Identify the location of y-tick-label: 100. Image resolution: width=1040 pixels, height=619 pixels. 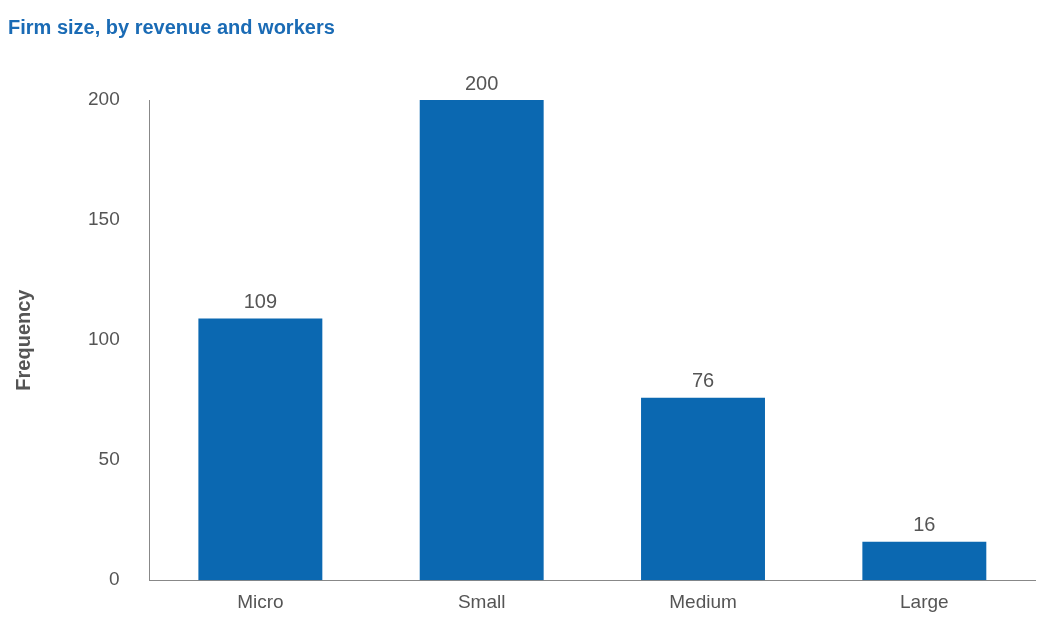
(104, 339).